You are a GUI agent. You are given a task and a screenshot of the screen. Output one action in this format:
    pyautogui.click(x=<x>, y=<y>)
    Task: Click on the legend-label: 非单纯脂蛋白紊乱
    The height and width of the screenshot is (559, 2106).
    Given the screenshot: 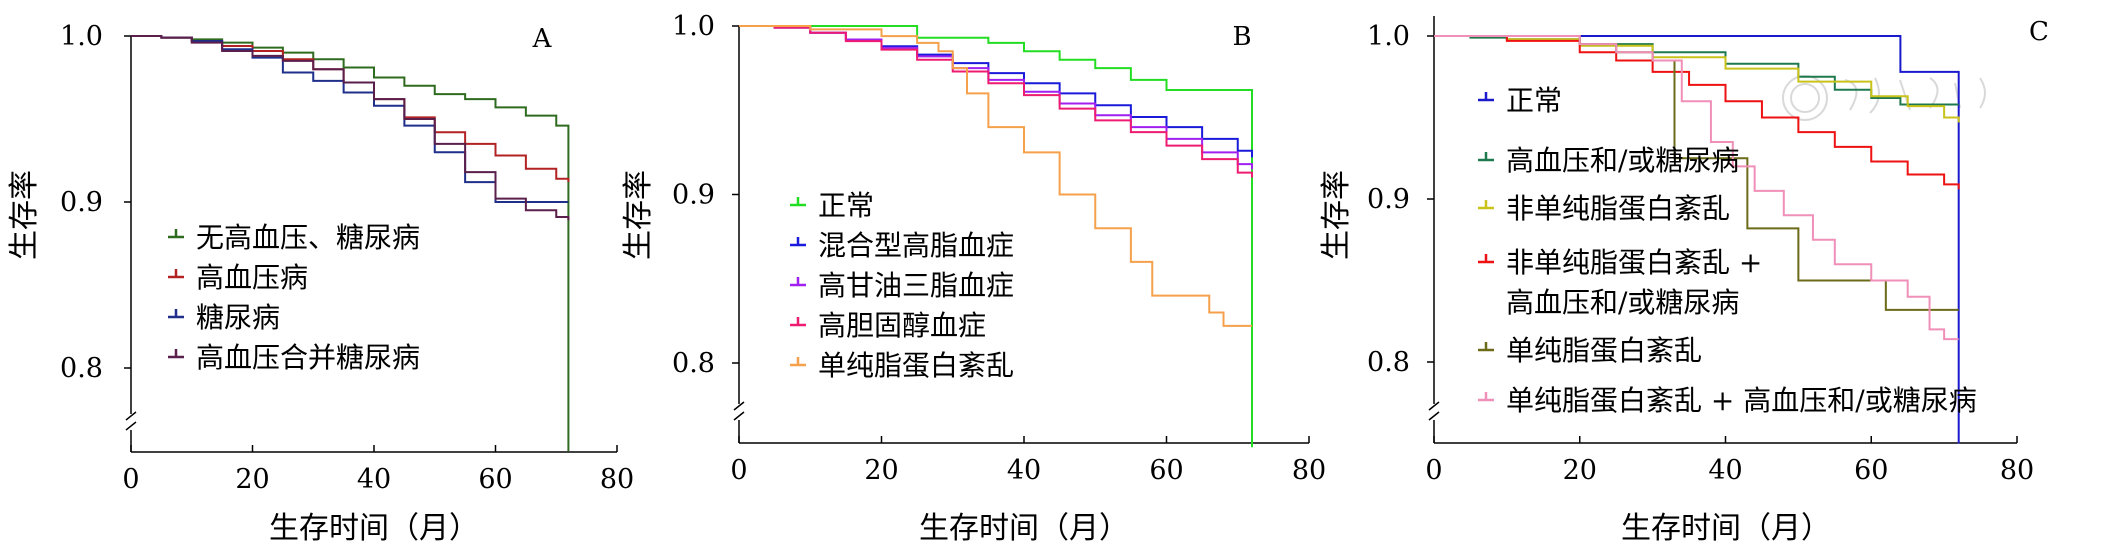 What is the action you would take?
    pyautogui.click(x=1618, y=208)
    